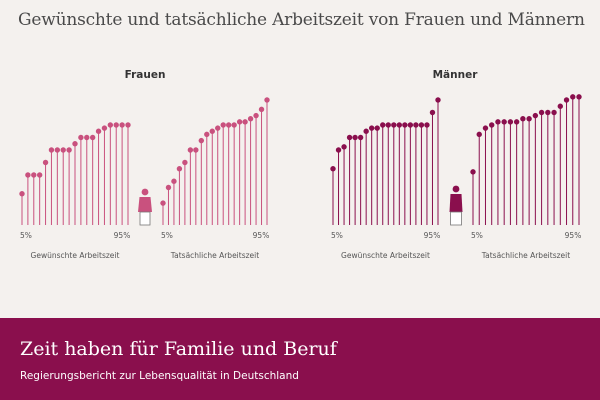  Describe the element at coordinates (385, 178) in the screenshot. I see `series-2: 5% 95% Gewünschte Arbeitszeit` at that location.